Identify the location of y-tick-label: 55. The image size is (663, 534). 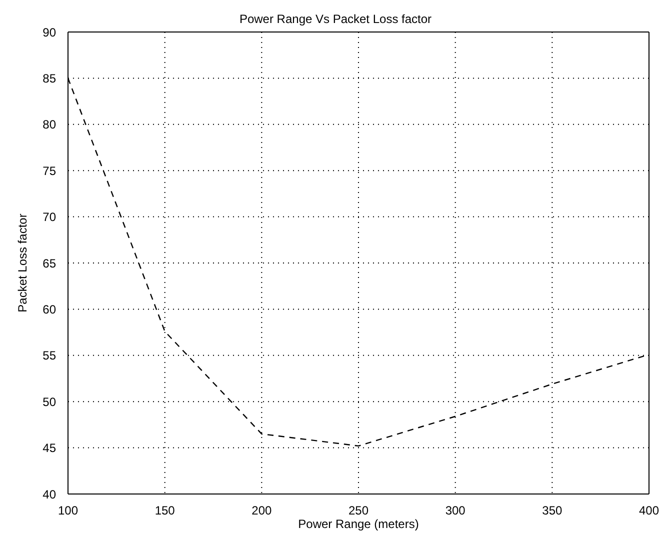
(49, 355).